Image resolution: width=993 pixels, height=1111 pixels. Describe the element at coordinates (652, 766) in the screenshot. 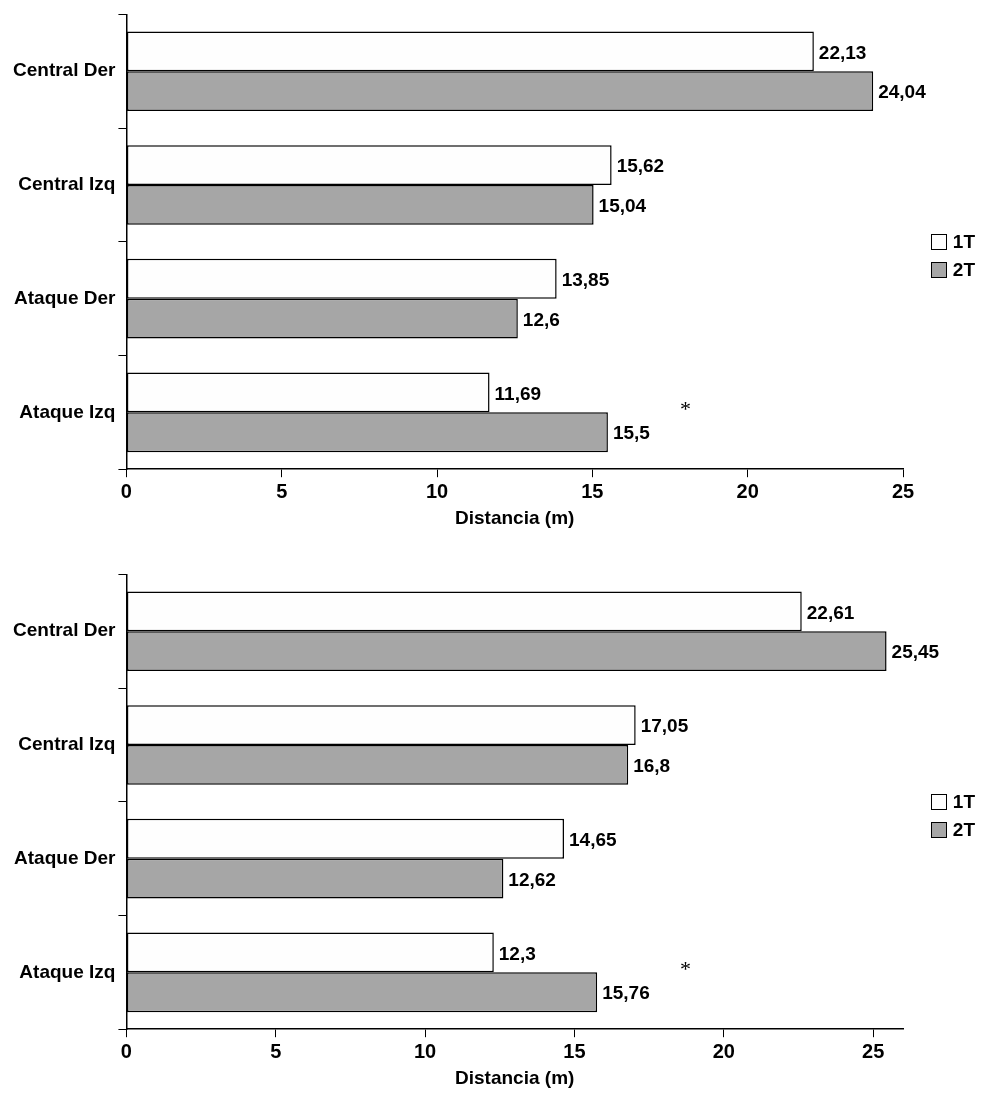

I see `data-label: 16,8` at that location.